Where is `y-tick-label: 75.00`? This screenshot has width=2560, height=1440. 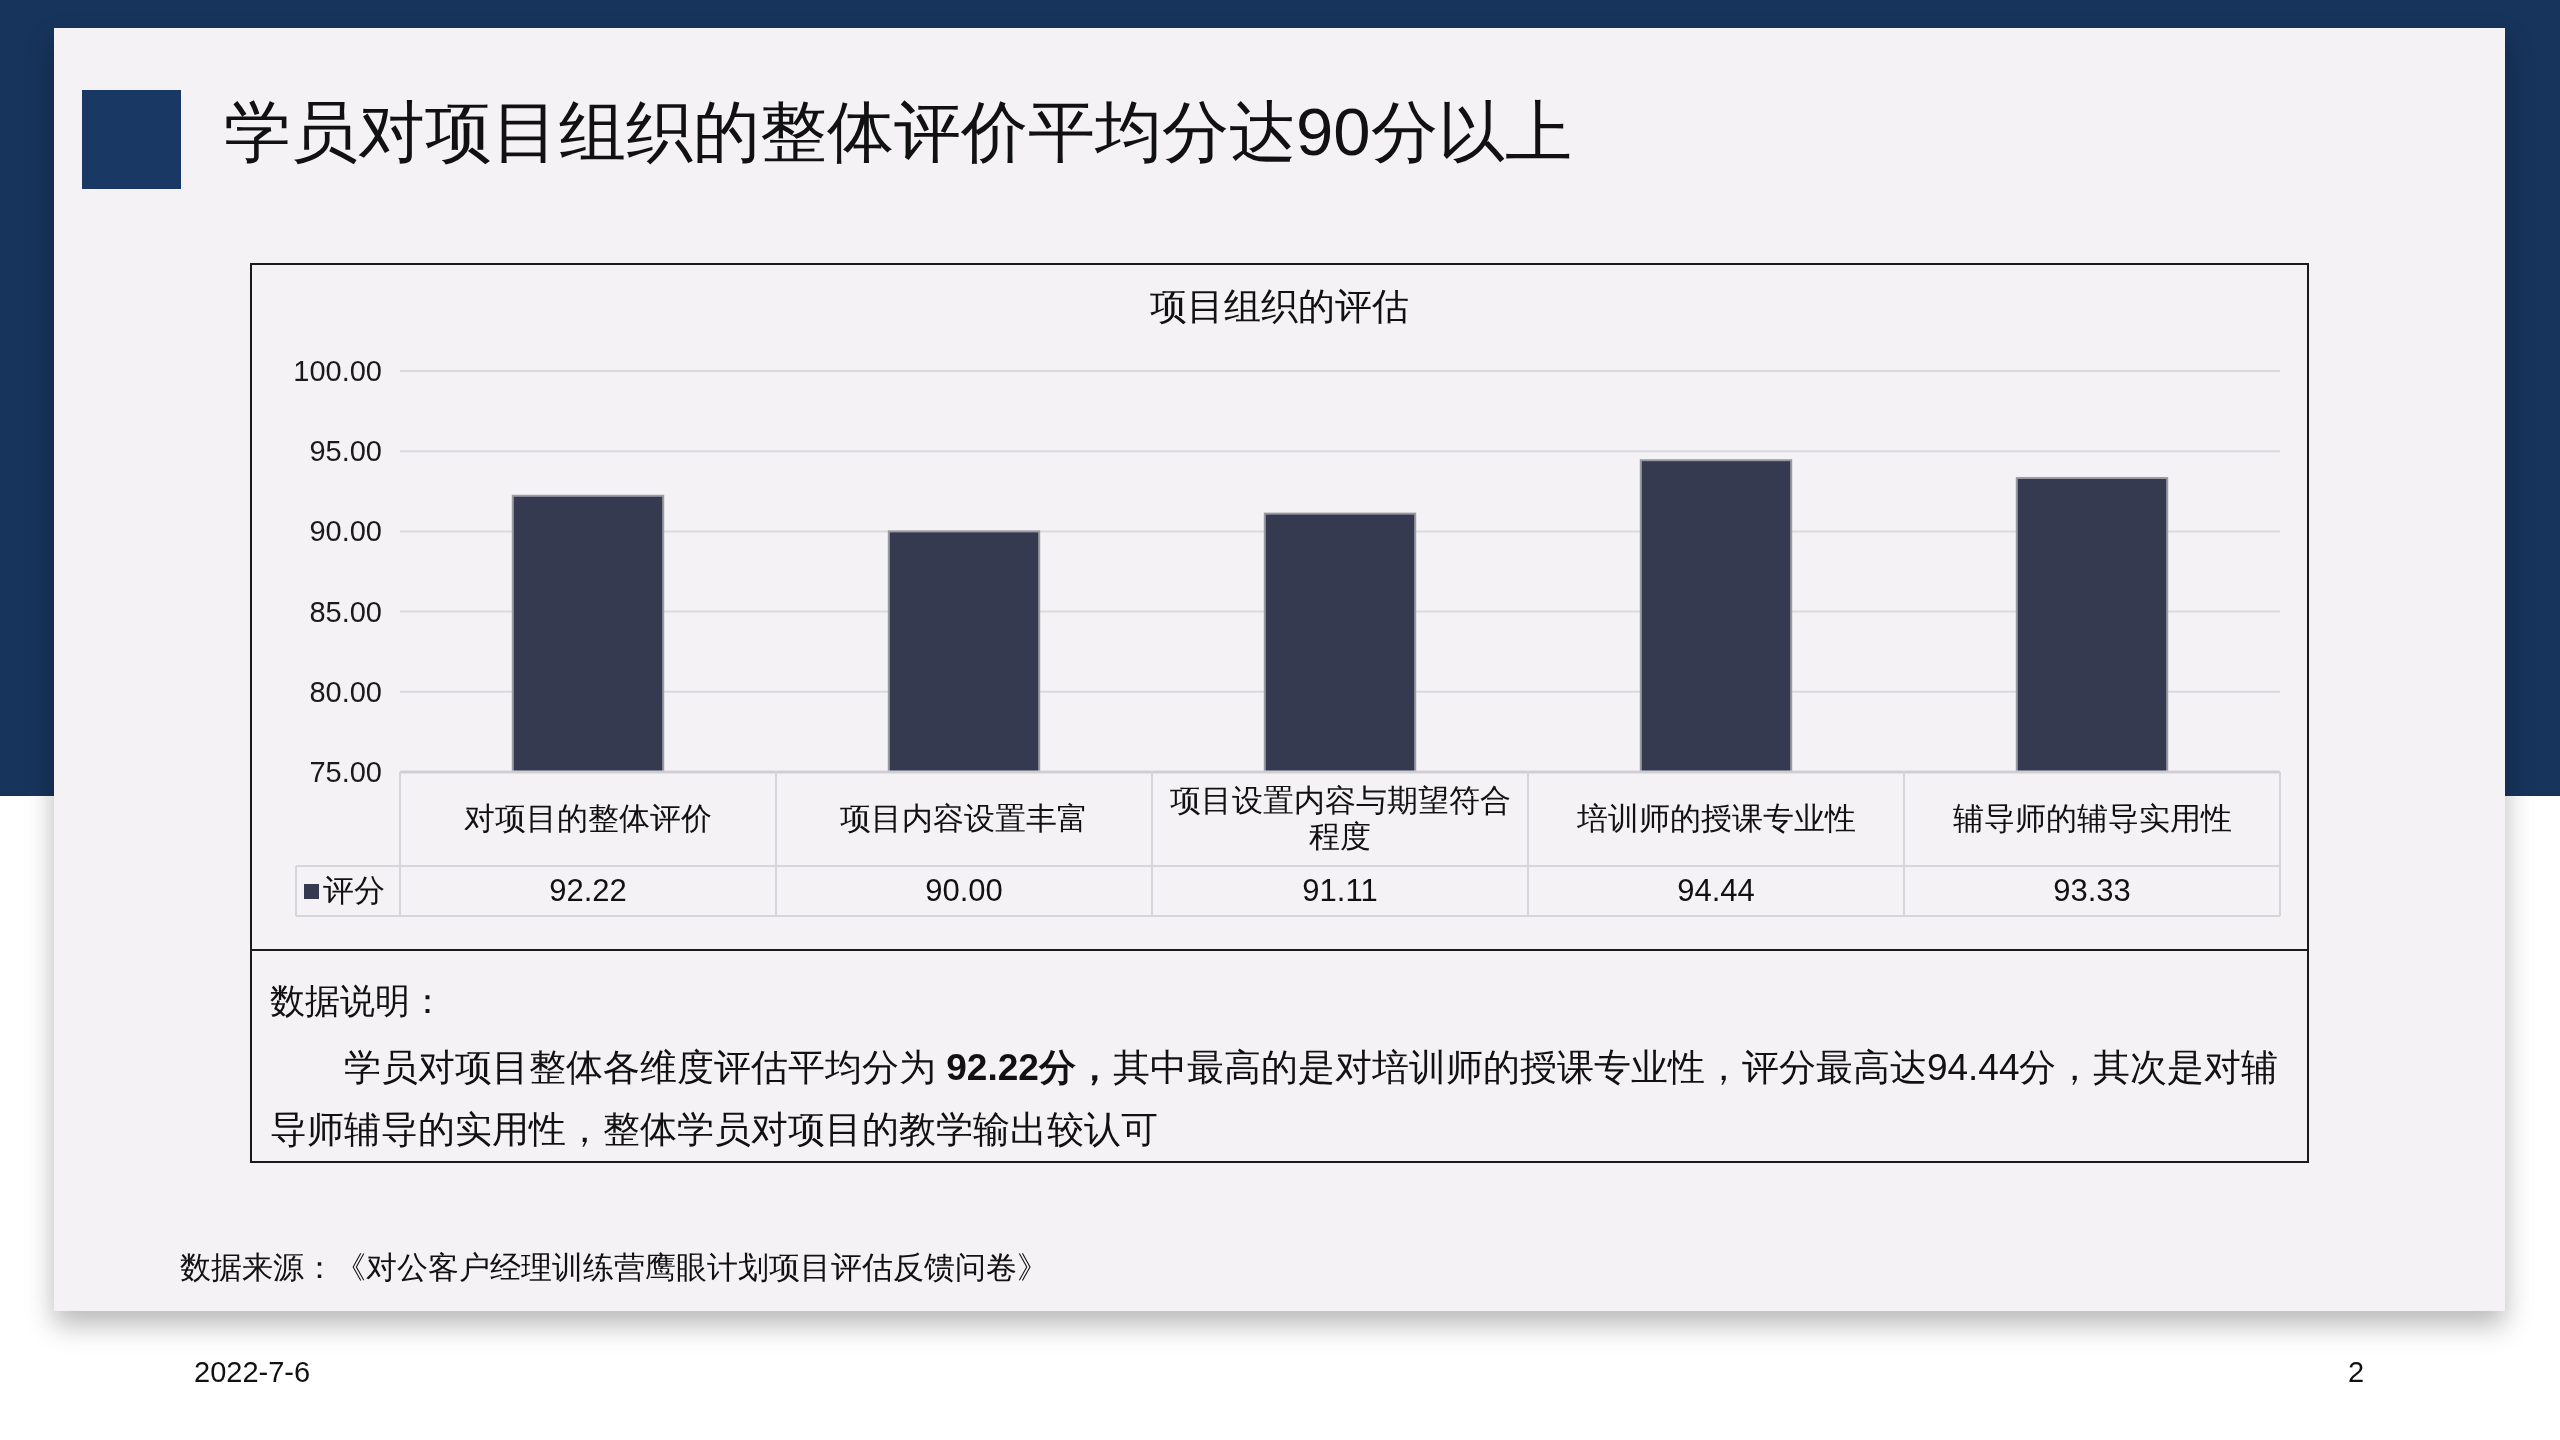
y-tick-label: 75.00 is located at coordinates (345, 772).